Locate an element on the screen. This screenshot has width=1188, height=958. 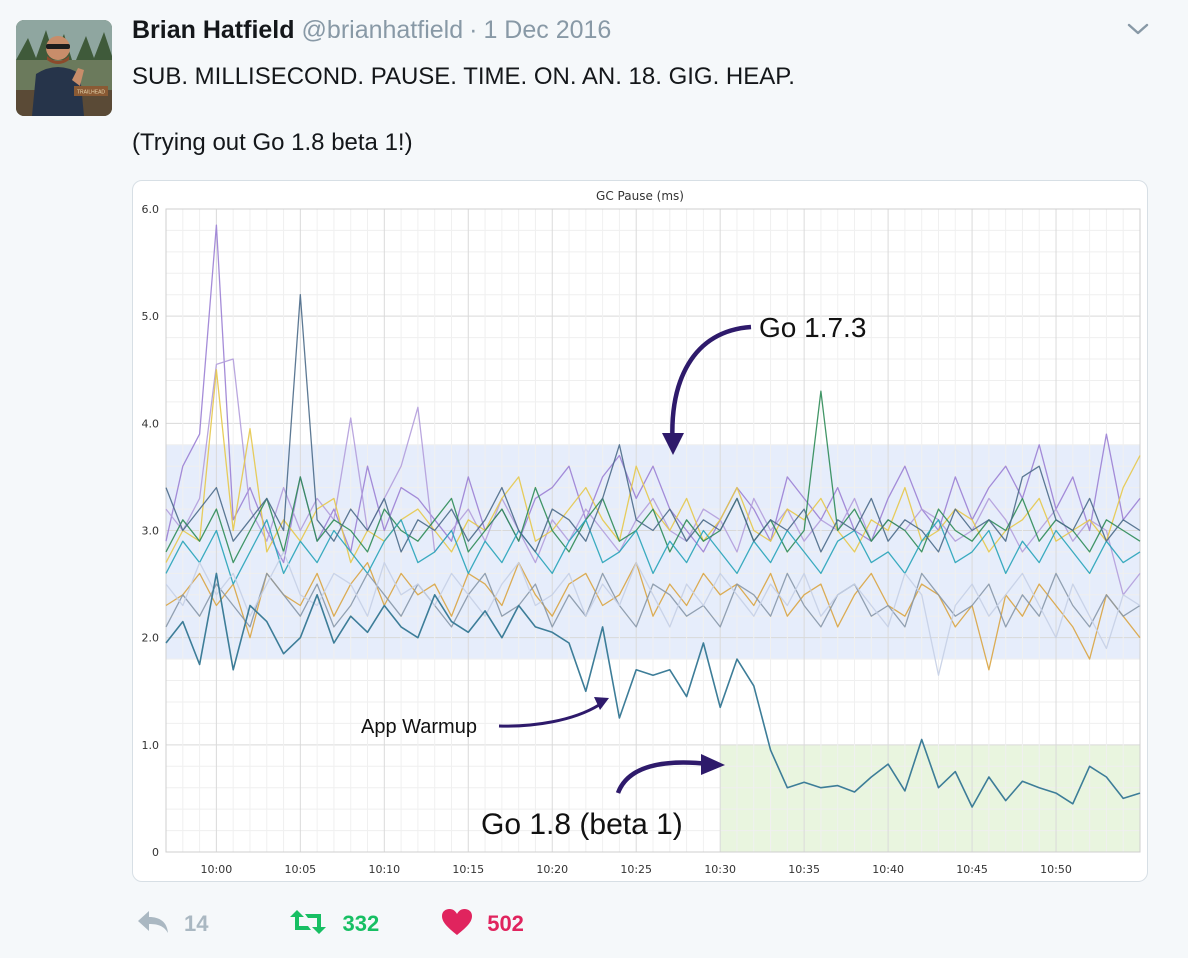
y-axis-ticks: 0 1.0 2.0 3.0 4.0 5.0 6.0 is located at coordinates (151, 531).